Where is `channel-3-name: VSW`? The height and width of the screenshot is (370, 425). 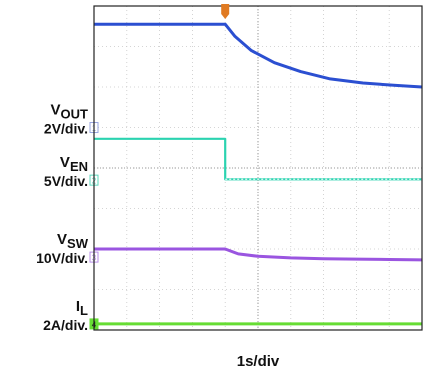
channel-3-name: VSW is located at coordinates (73, 241).